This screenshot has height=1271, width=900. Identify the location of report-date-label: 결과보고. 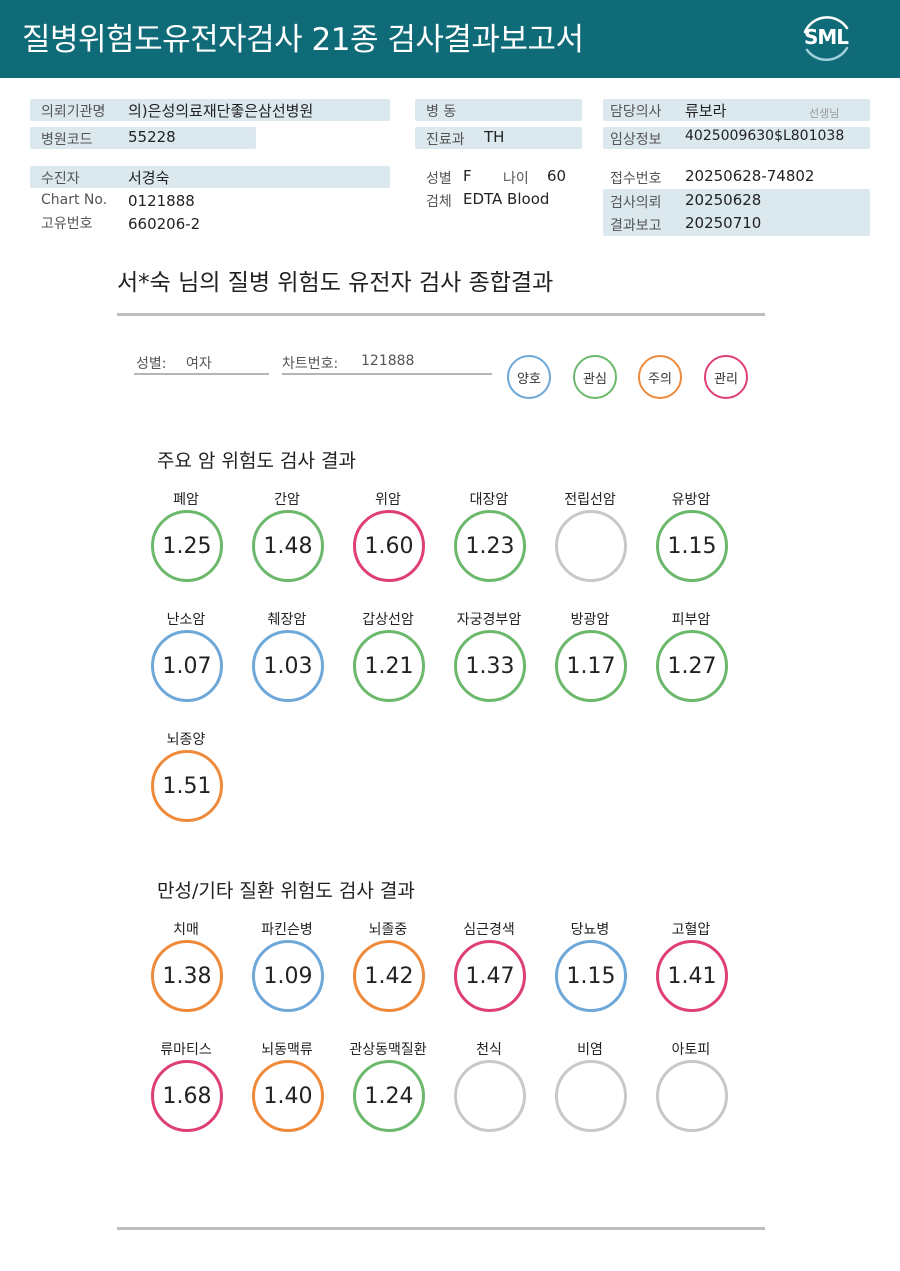
(636, 226).